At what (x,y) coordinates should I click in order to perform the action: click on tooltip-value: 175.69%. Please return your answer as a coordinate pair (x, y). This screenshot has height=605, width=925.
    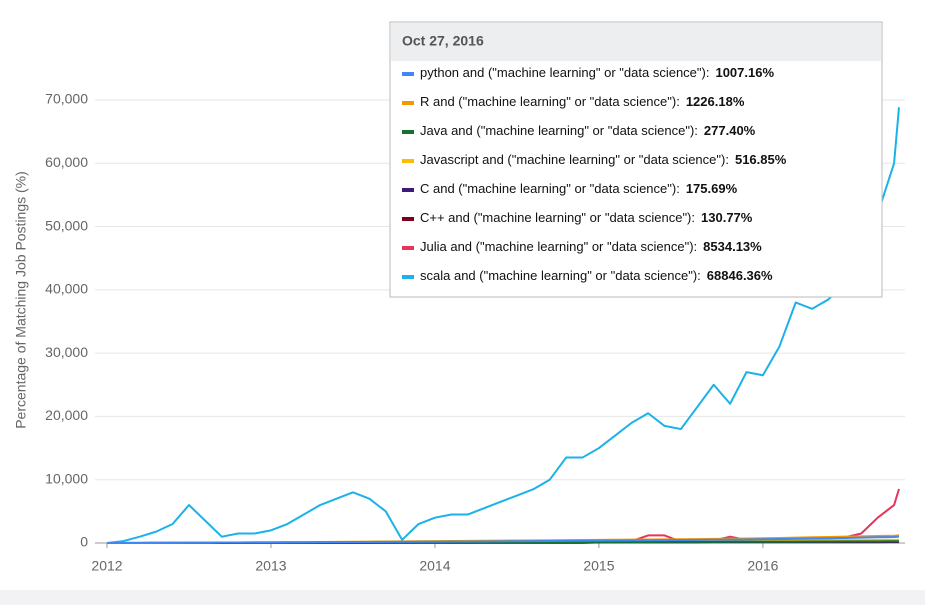
    Looking at the image, I should click on (712, 188).